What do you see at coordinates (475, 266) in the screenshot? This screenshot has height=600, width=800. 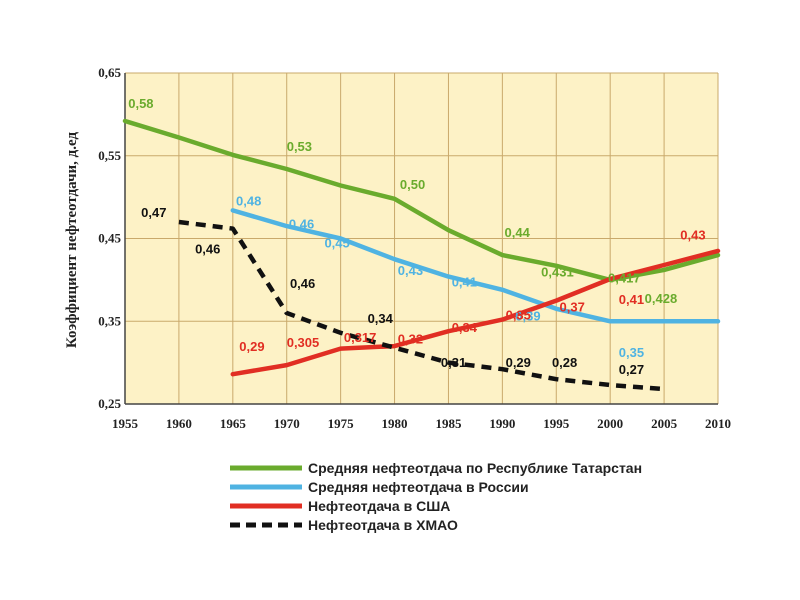 I see `series-line-russia` at bounding box center [475, 266].